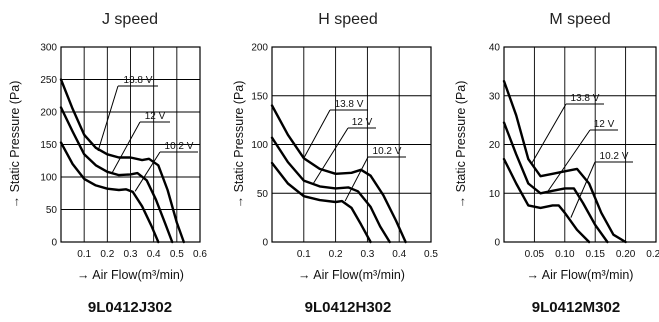  Describe the element at coordinates (495, 194) in the screenshot. I see `y-tick-label: 10` at that location.